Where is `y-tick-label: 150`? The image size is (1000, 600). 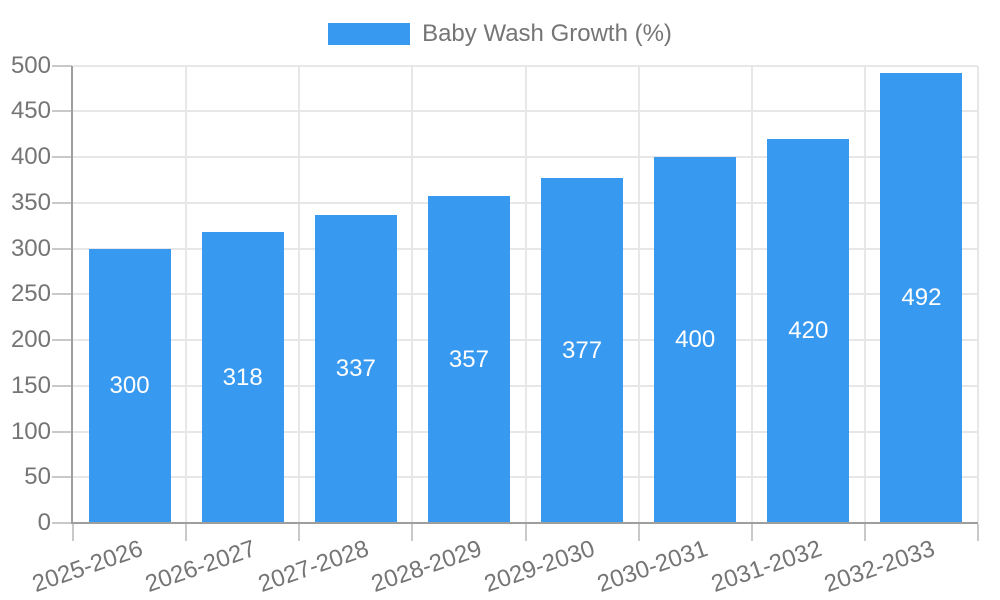 y-tick-label: 150 is located at coordinates (30, 385).